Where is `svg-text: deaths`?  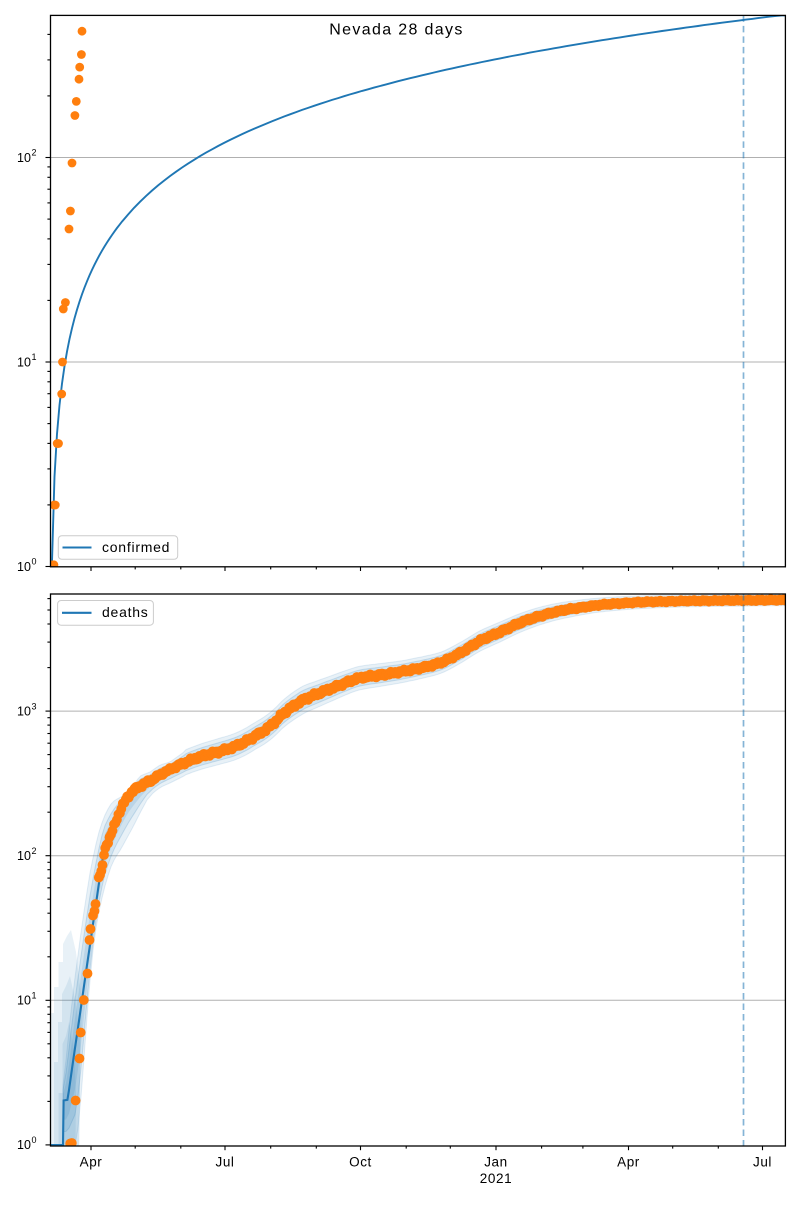
svg-text: deaths is located at coordinates (125, 612).